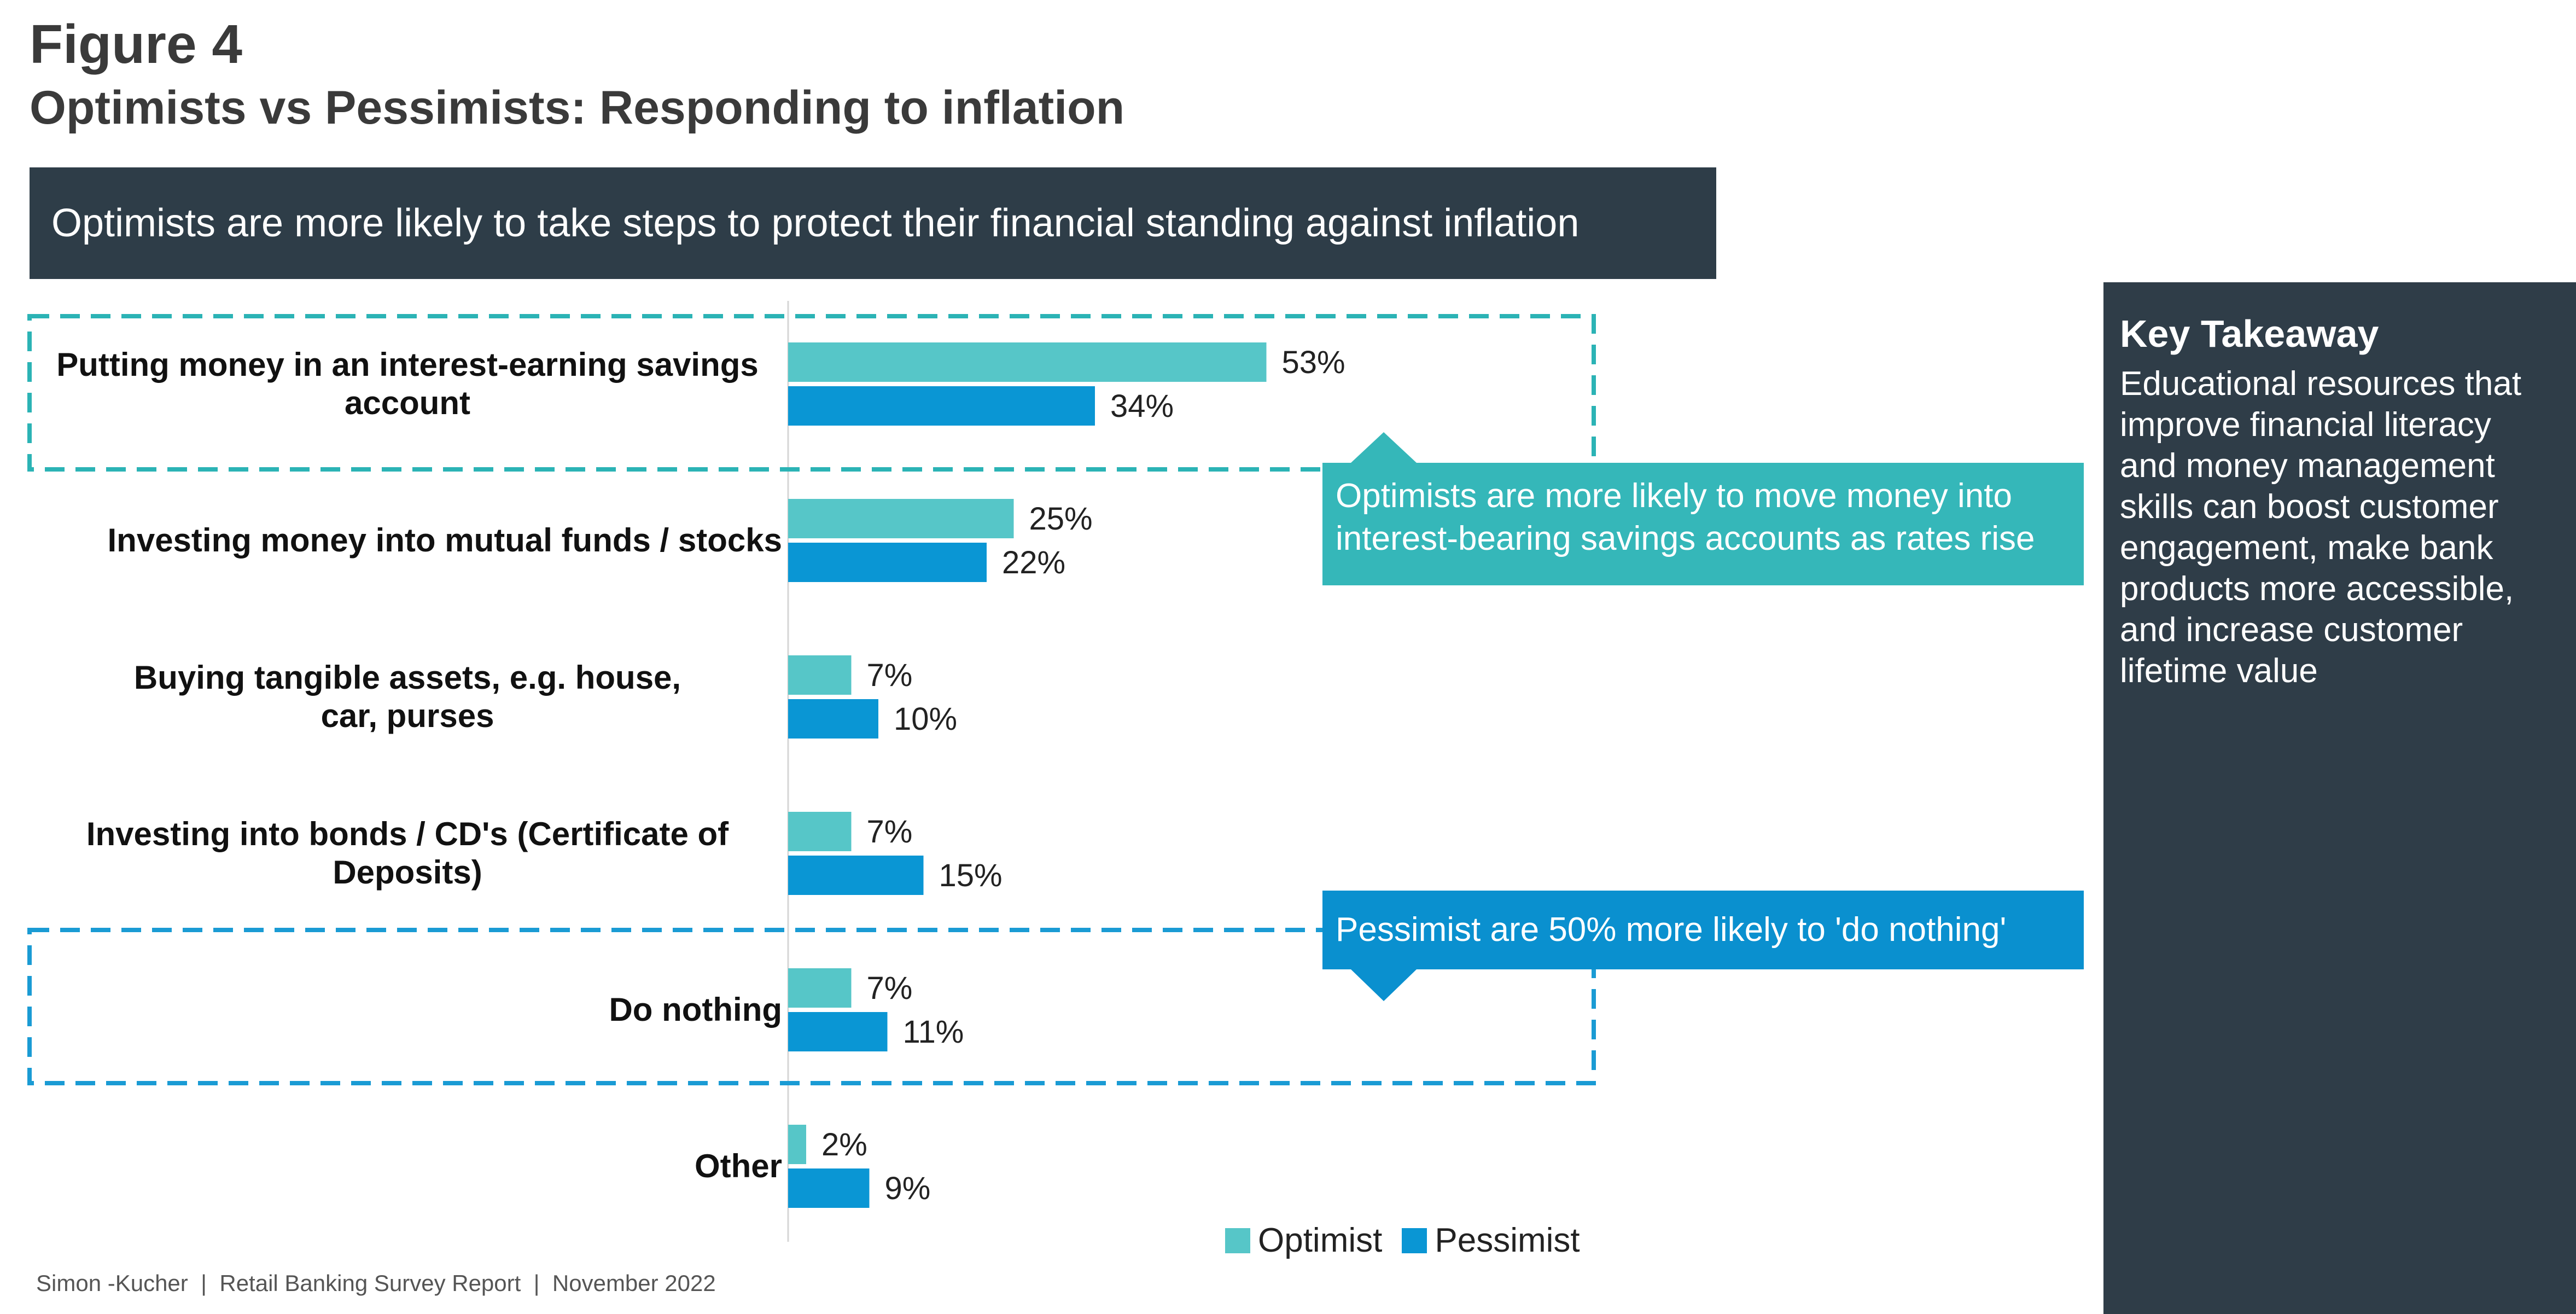  Describe the element at coordinates (407, 872) in the screenshot. I see `category-label-3-line-1: Deposits)` at that location.